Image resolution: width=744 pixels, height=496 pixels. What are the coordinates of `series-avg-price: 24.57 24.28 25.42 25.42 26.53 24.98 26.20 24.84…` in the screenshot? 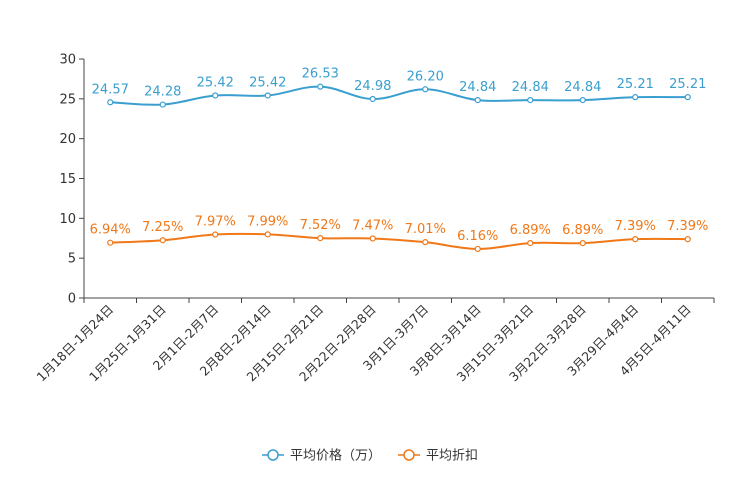 It's located at (399, 87).